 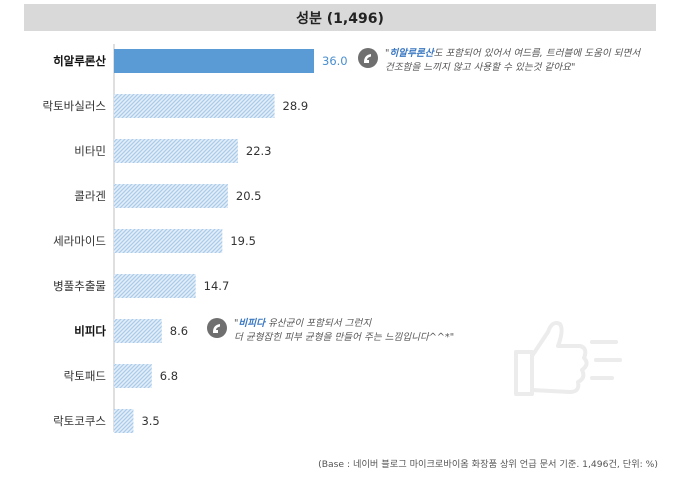 What do you see at coordinates (171, 196) in the screenshot?
I see `bar-콜라겐` at bounding box center [171, 196].